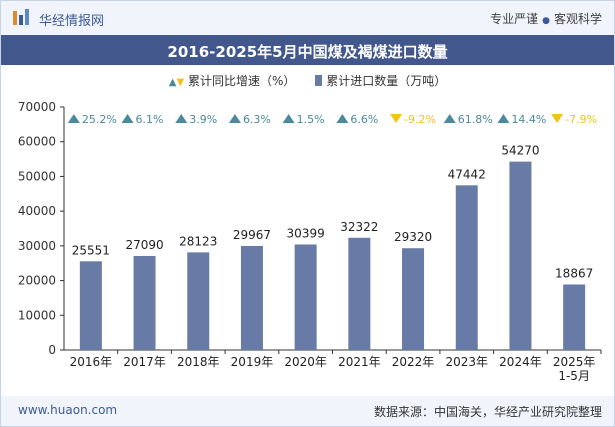 Image resolution: width=615 pixels, height=427 pixels. What do you see at coordinates (520, 151) in the screenshot?
I see `data-label: 54270` at bounding box center [520, 151].